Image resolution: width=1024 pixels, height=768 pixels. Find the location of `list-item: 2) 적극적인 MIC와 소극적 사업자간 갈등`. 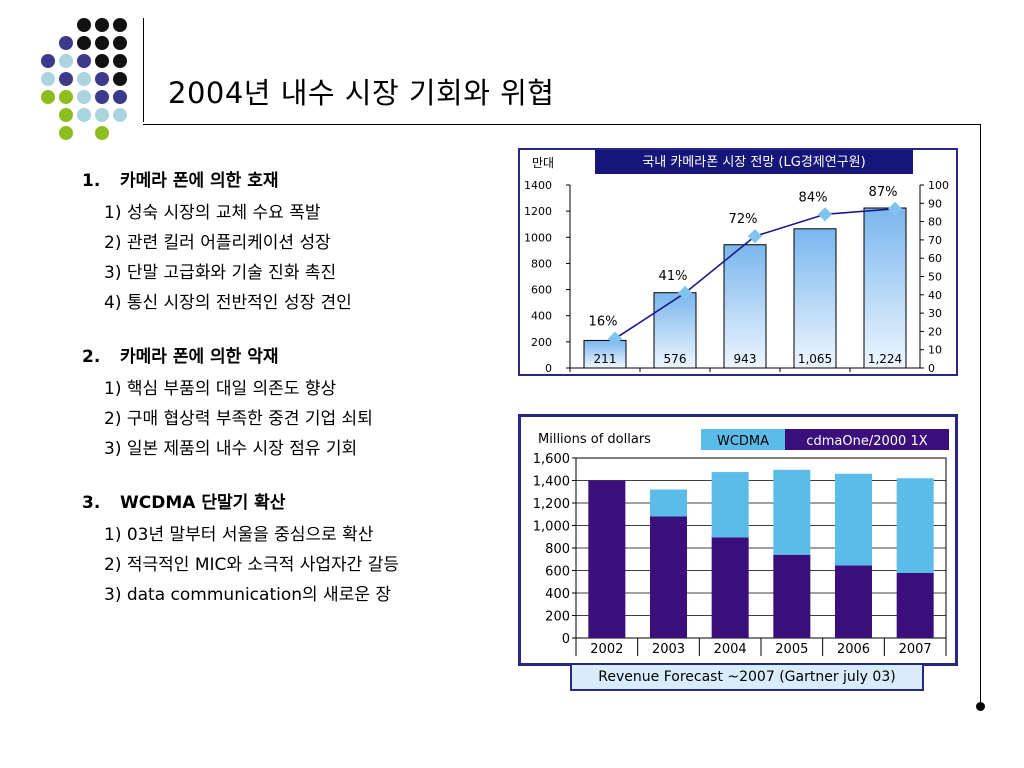

list-item: 2) 적극적인 MIC와 소극적 사업자간 갈등 is located at coordinates (251, 565).